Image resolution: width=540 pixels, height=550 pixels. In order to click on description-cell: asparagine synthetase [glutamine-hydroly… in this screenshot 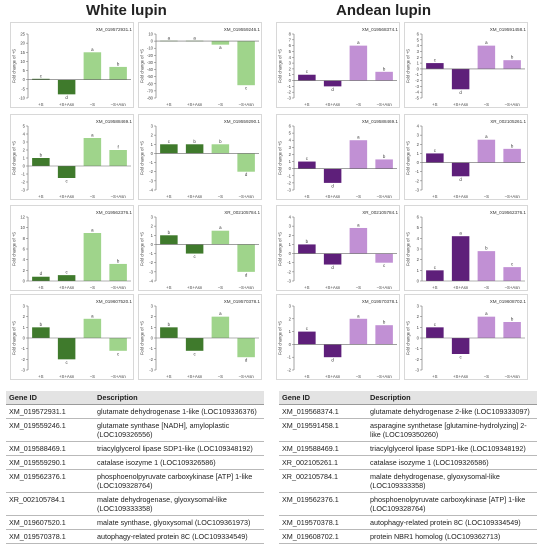, I will do `click(452, 430)`.